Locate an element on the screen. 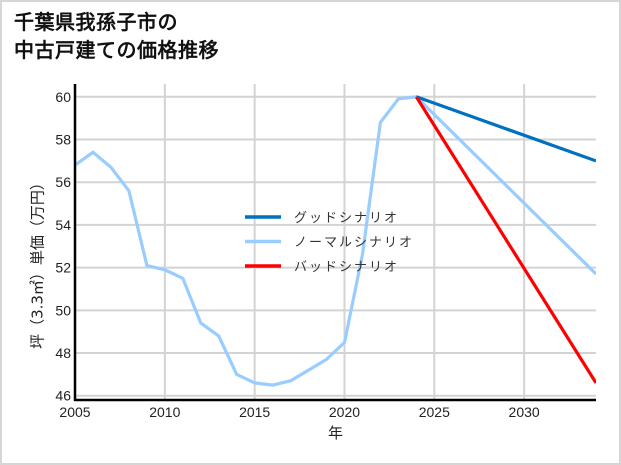 This screenshot has height=465, width=621. y-tick-label: 50 is located at coordinates (63, 310).